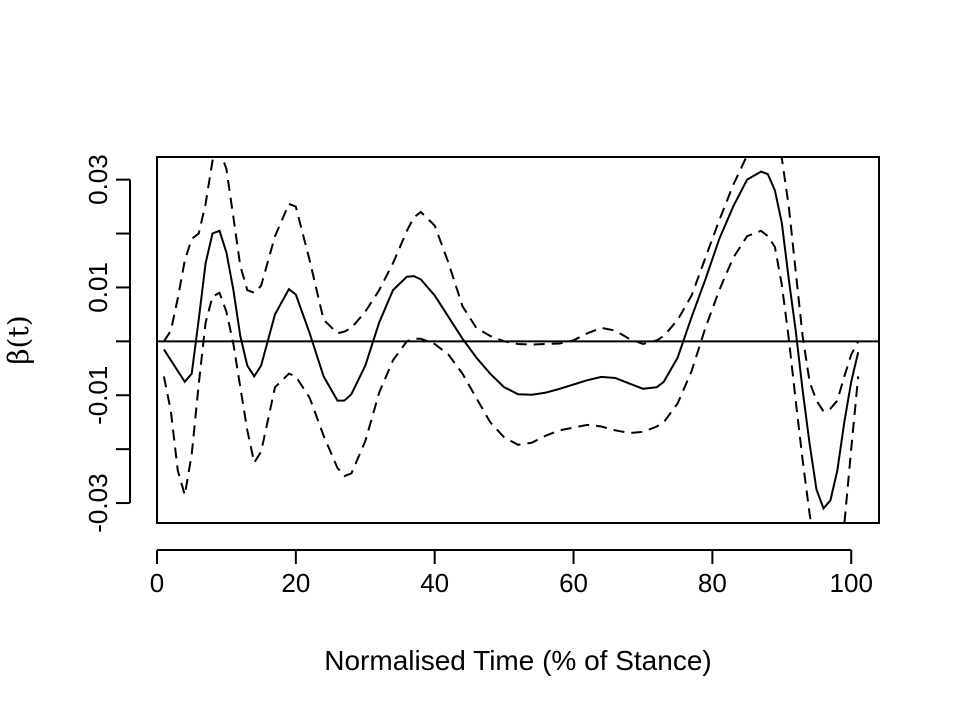  What do you see at coordinates (295, 583) in the screenshot?
I see `x-tick-label: 20` at bounding box center [295, 583].